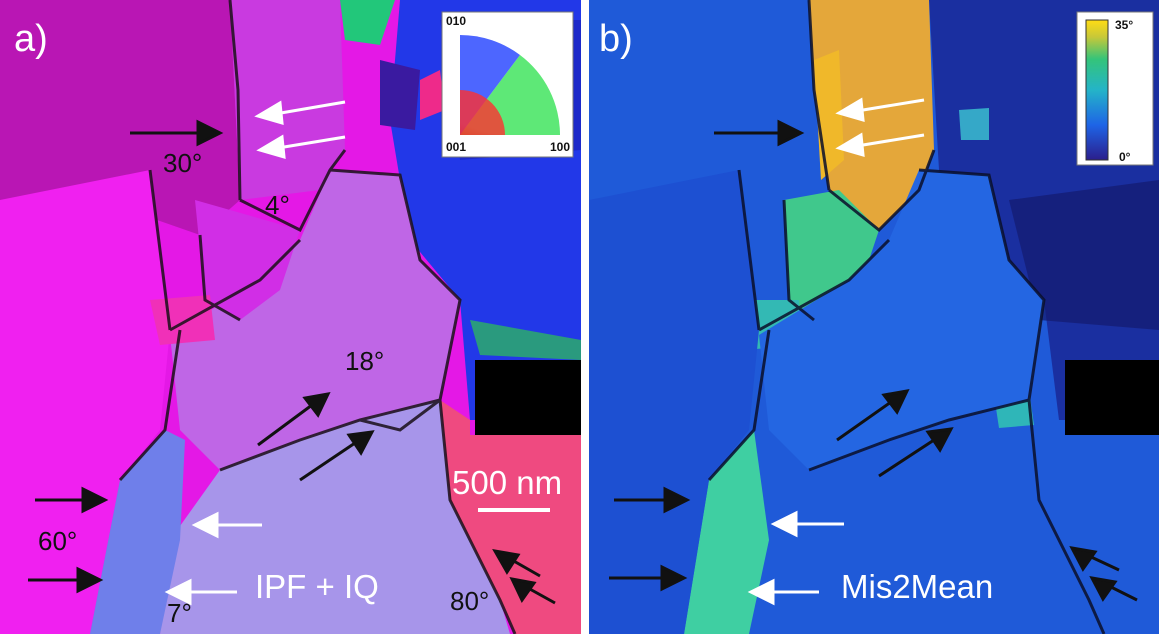 This screenshot has width=1159, height=634. Describe the element at coordinates (1115, 88) in the screenshot. I see `misorientation-colorbar` at that location.